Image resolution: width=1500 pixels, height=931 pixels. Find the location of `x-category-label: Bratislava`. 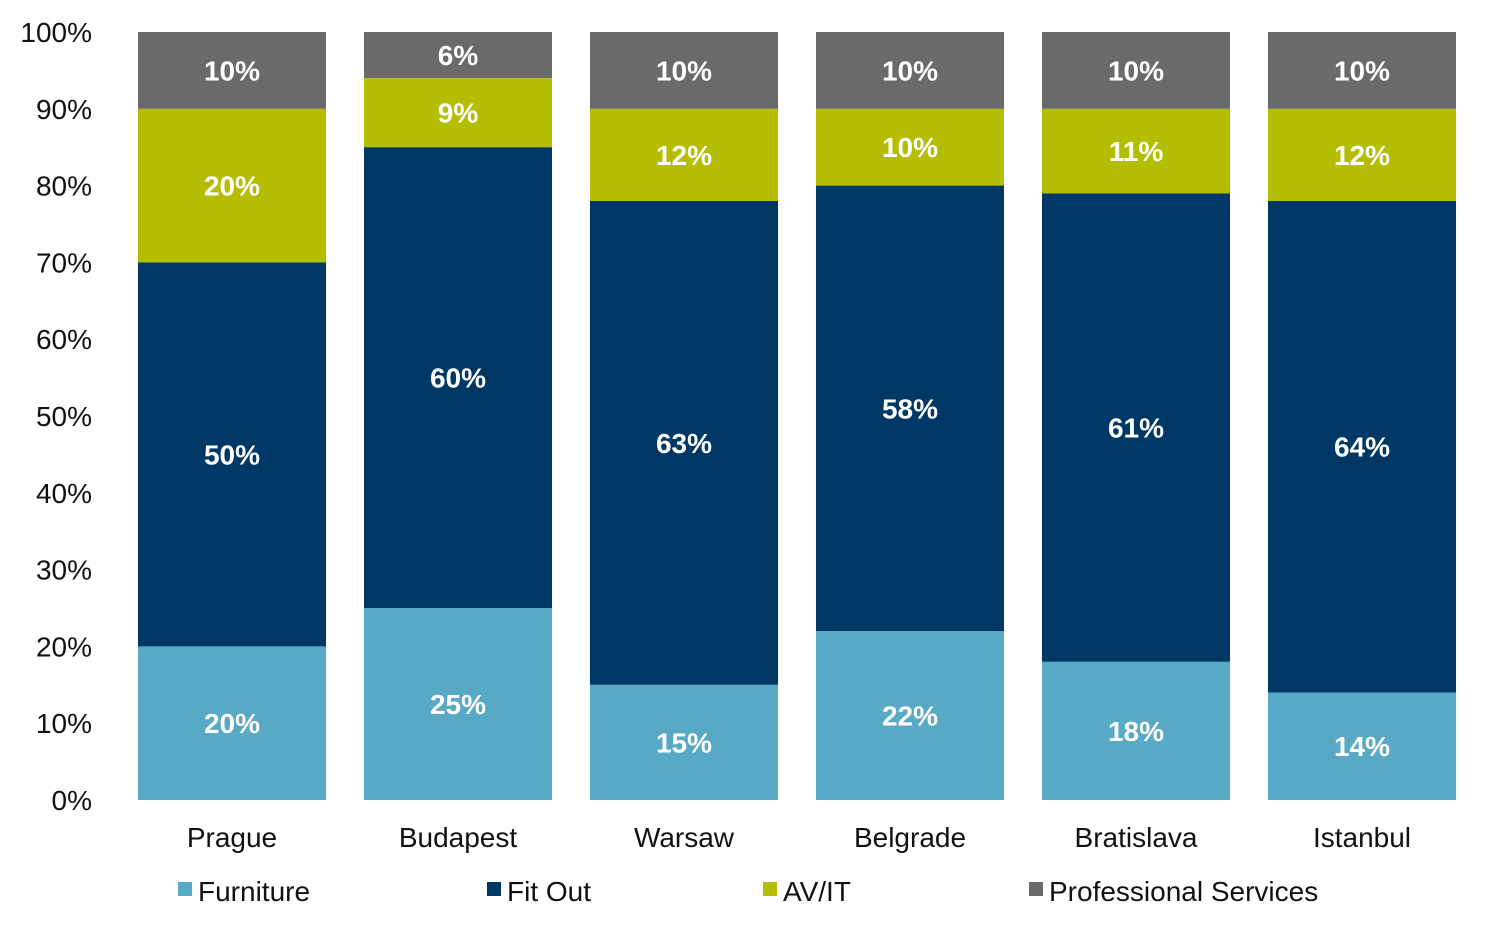

x-category-label: Bratislava is located at coordinates (1136, 837).